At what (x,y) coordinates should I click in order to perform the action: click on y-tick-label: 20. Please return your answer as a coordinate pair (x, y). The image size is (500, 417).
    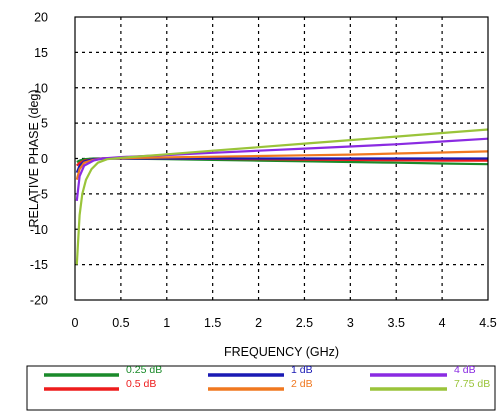
    Looking at the image, I should click on (41, 18).